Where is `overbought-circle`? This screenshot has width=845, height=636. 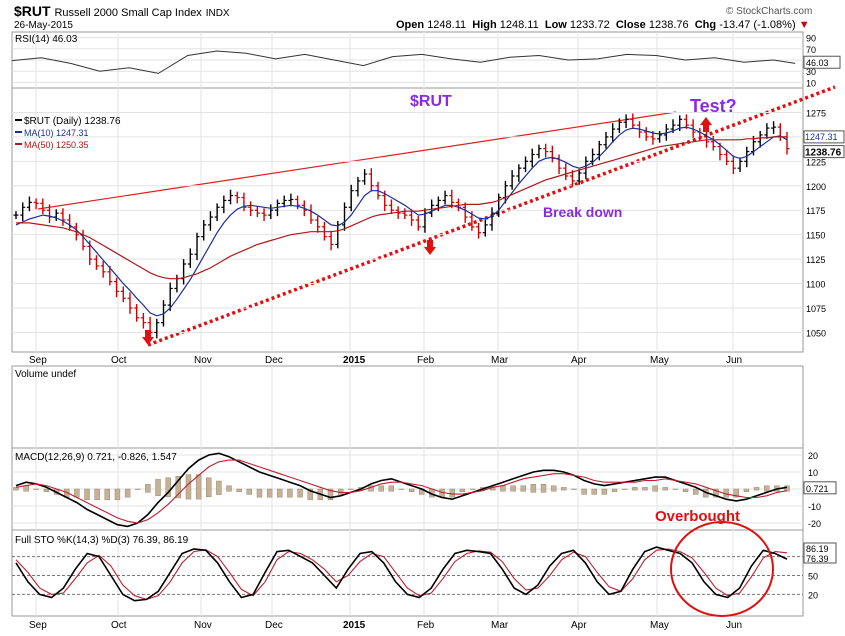
overbought-circle is located at coordinates (722, 569).